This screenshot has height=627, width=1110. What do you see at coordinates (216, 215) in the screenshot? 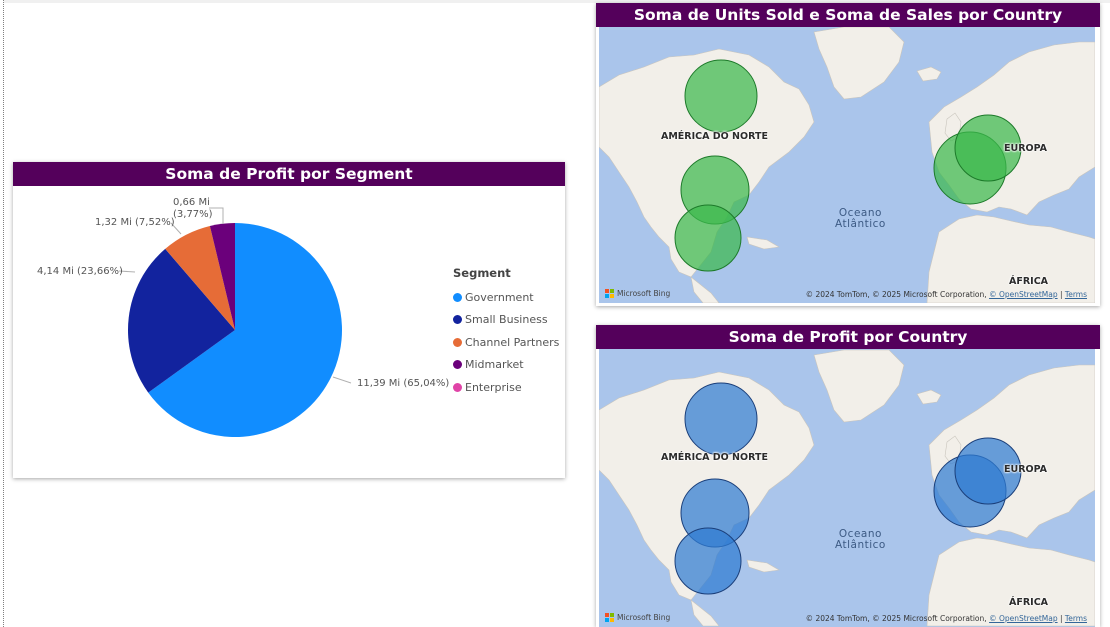
I see `leader-line-midmarket` at bounding box center [216, 215].